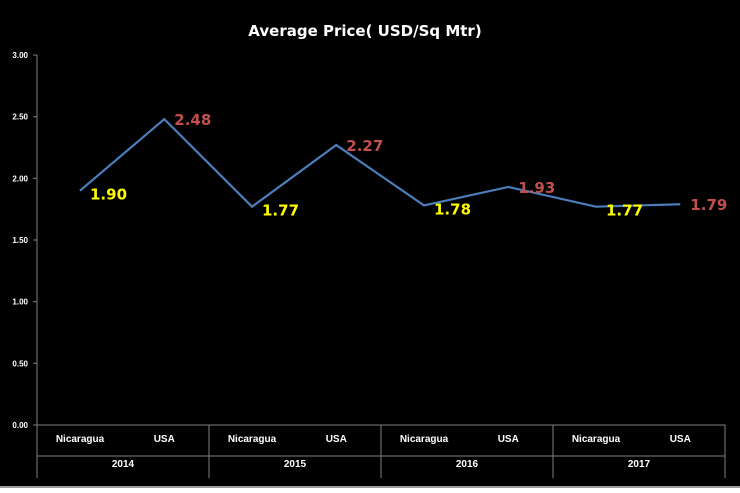 This screenshot has width=740, height=493. Describe the element at coordinates (192, 120) in the screenshot. I see `data-label: 2.48` at that location.